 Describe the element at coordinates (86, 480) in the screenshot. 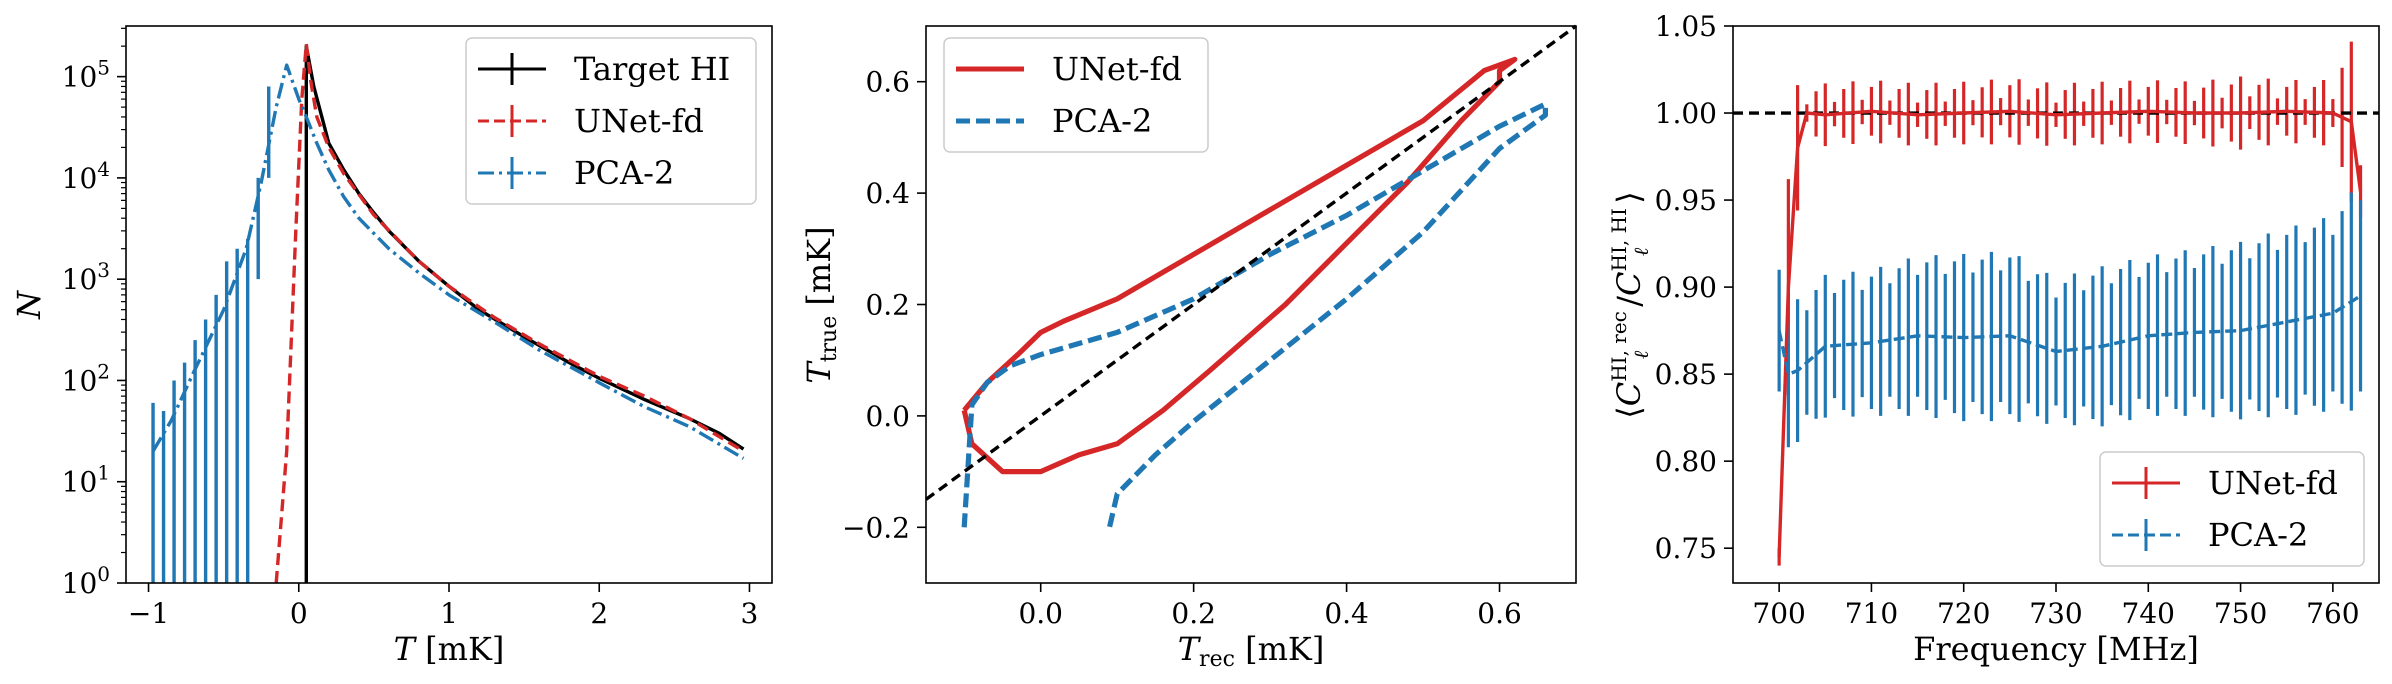

I see `y-tick-label: 10¹` at that location.